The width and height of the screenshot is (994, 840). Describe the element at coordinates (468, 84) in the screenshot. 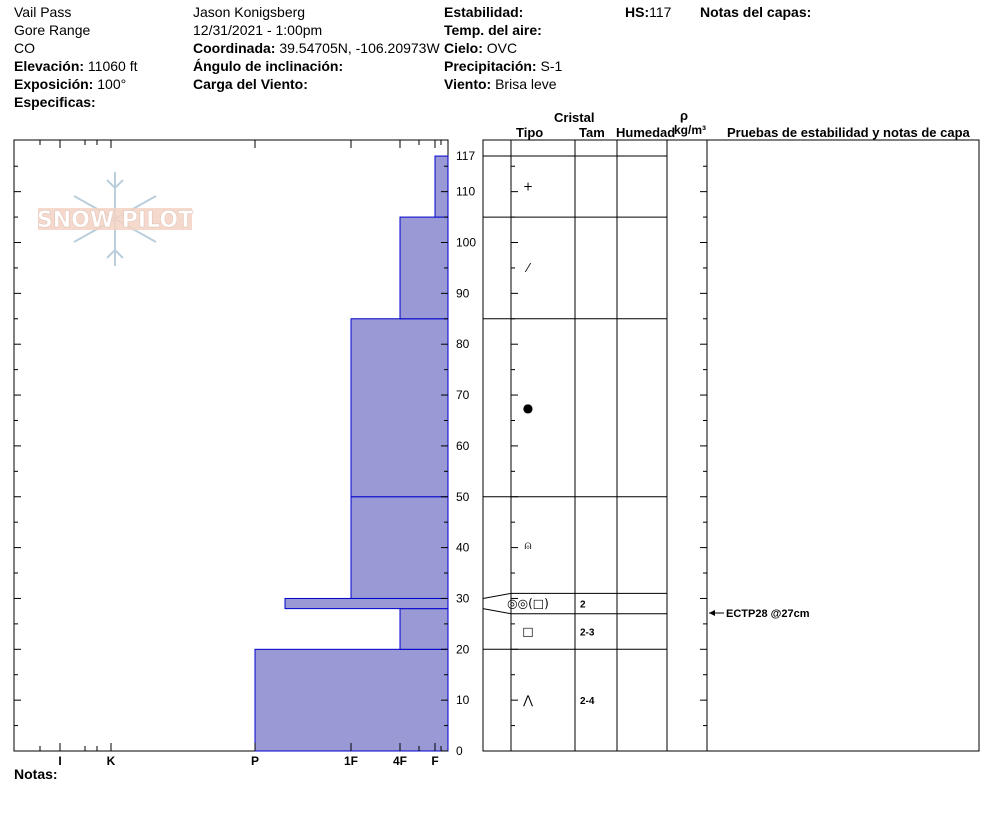

I see `wind-label: Viento:` at that location.